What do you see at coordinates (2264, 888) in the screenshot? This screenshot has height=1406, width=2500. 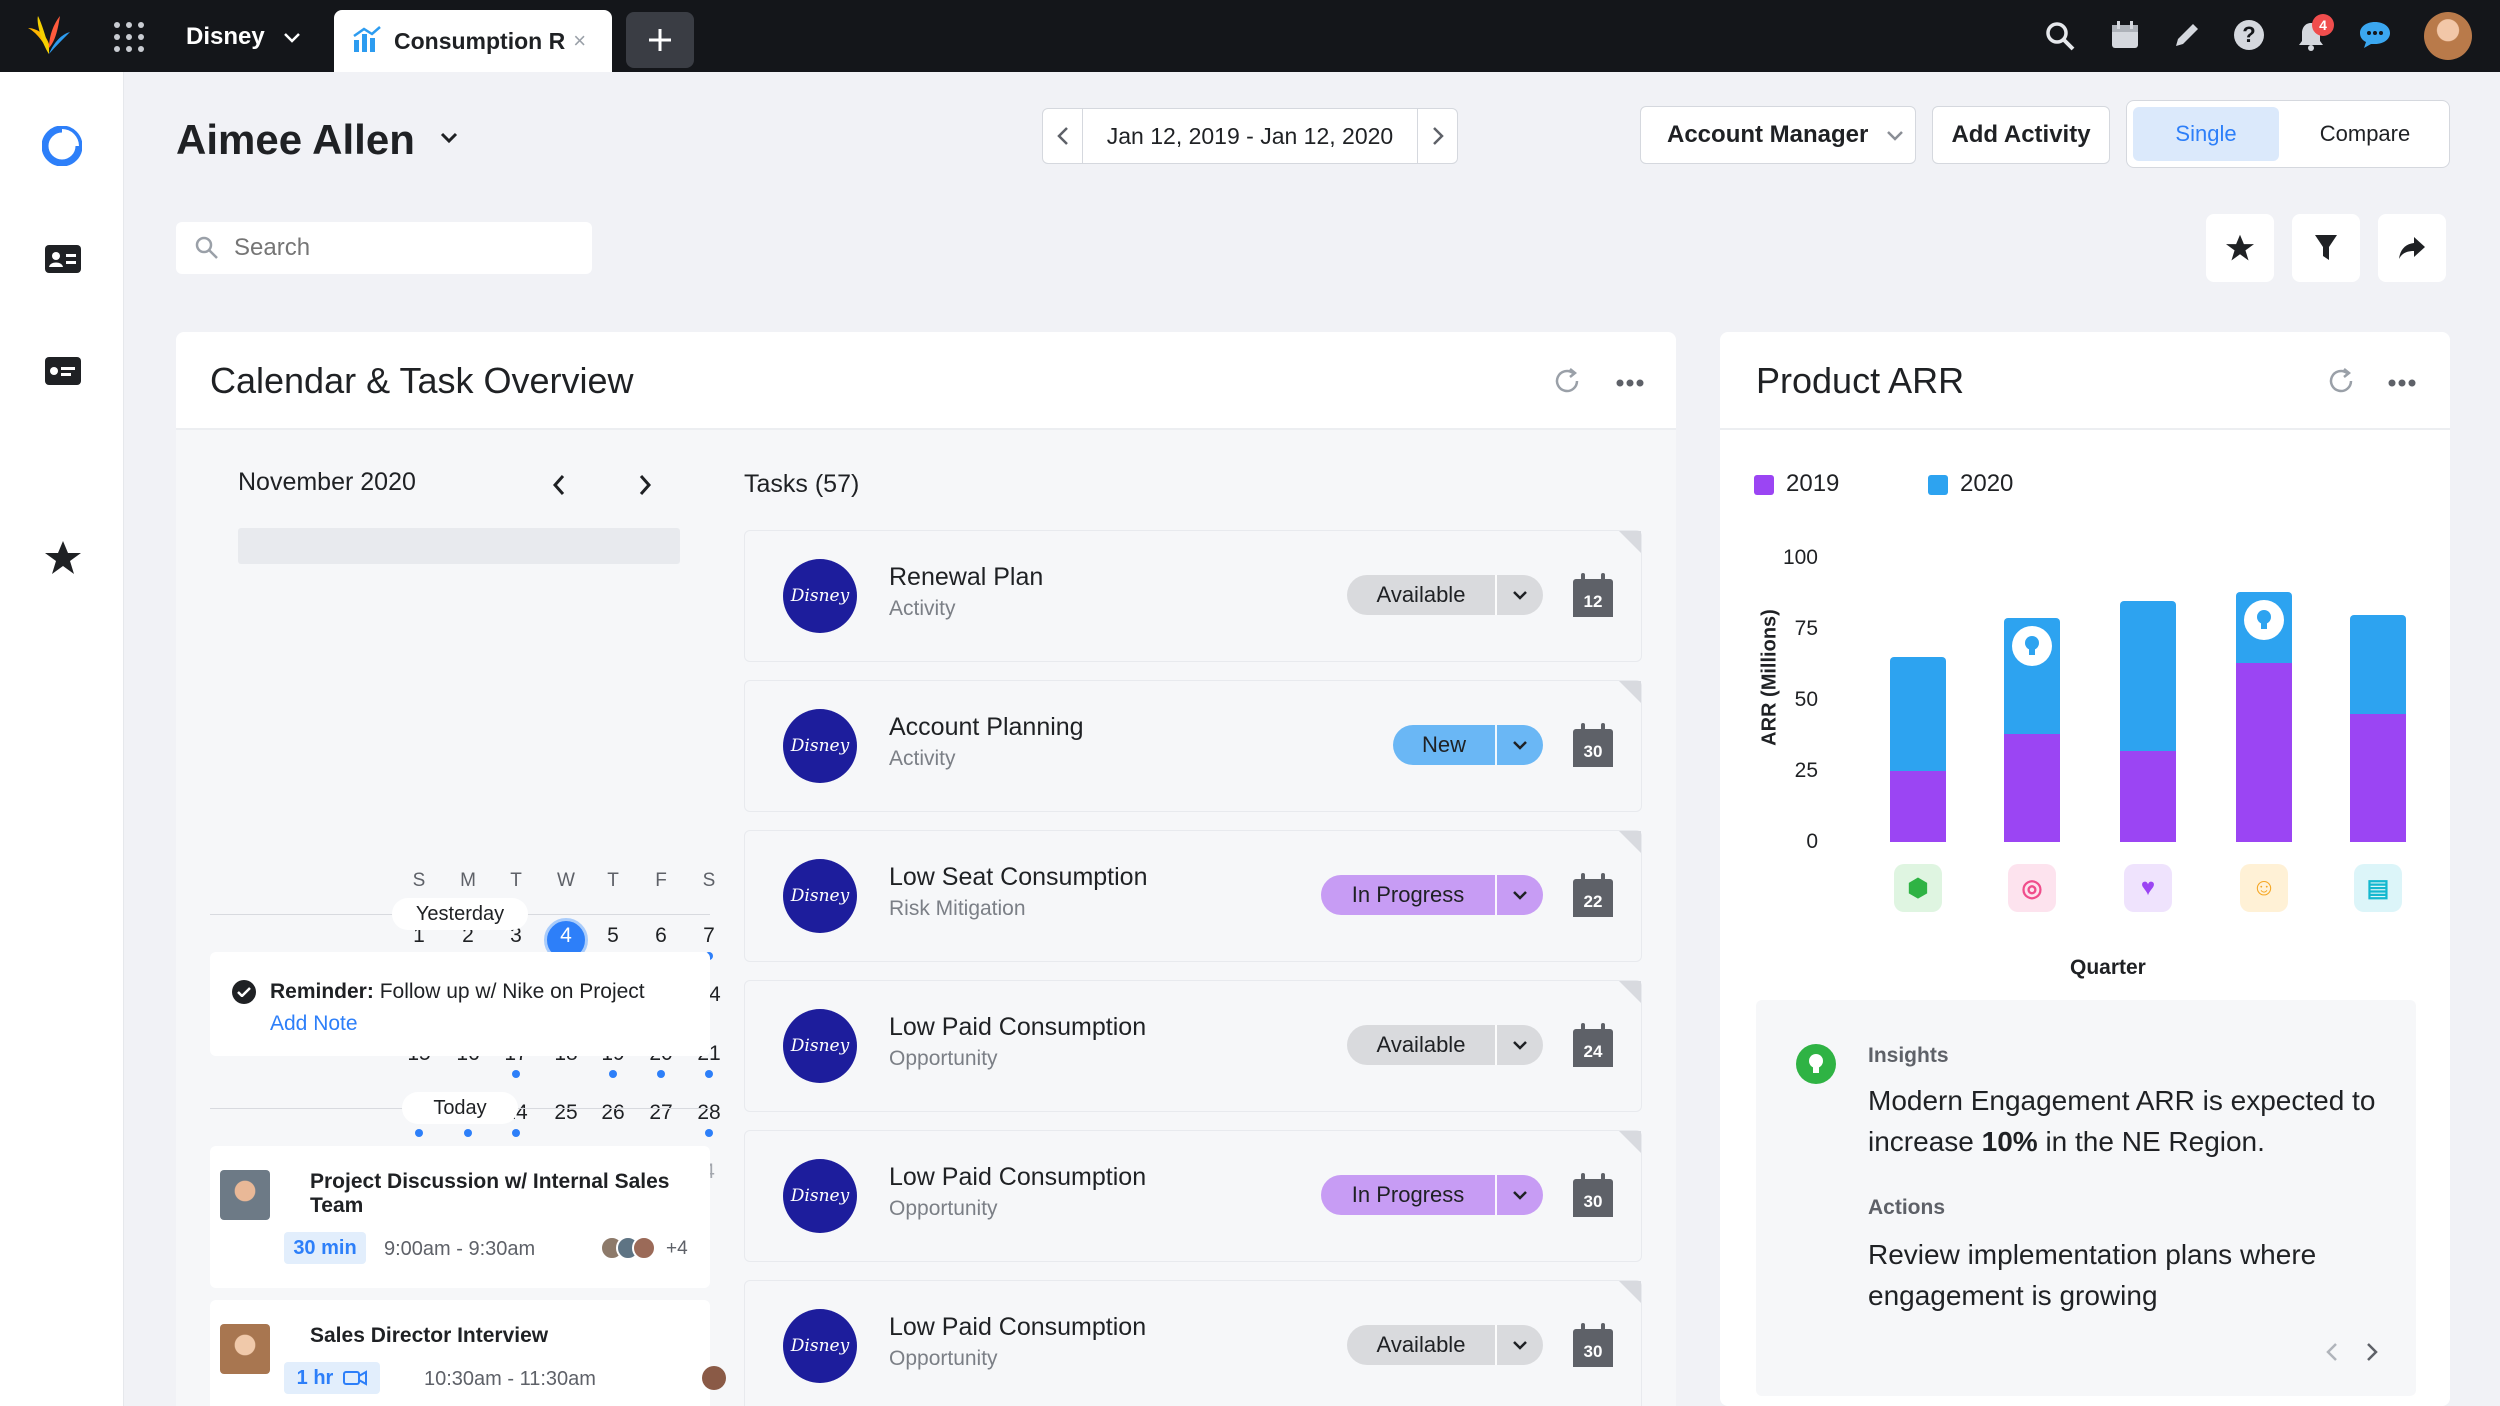 I see `yellow-smile-icon: ☺` at bounding box center [2264, 888].